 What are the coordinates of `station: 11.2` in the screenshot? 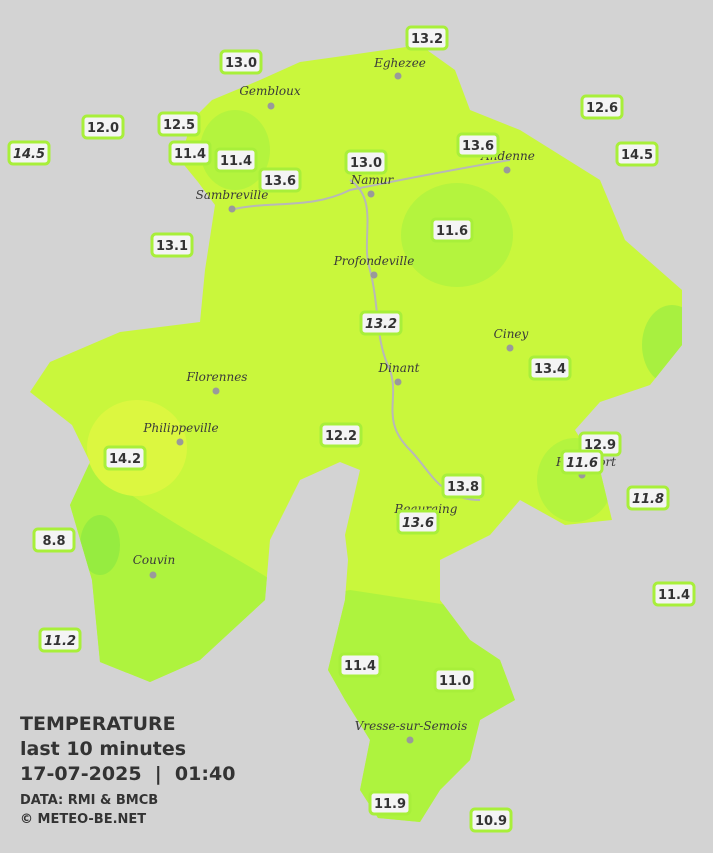 It's located at (60, 640).